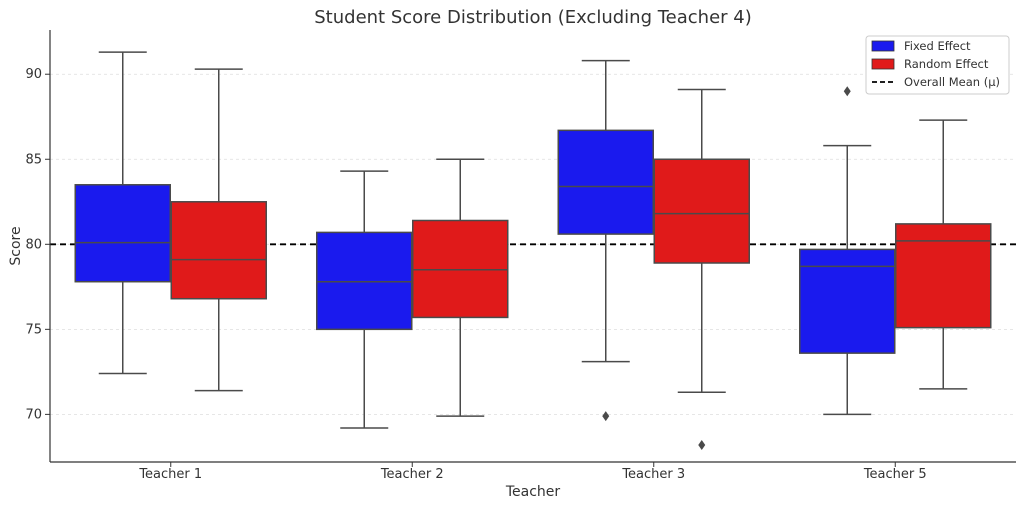  Describe the element at coordinates (946, 64) in the screenshot. I see `legend-label: Random Effect` at that location.